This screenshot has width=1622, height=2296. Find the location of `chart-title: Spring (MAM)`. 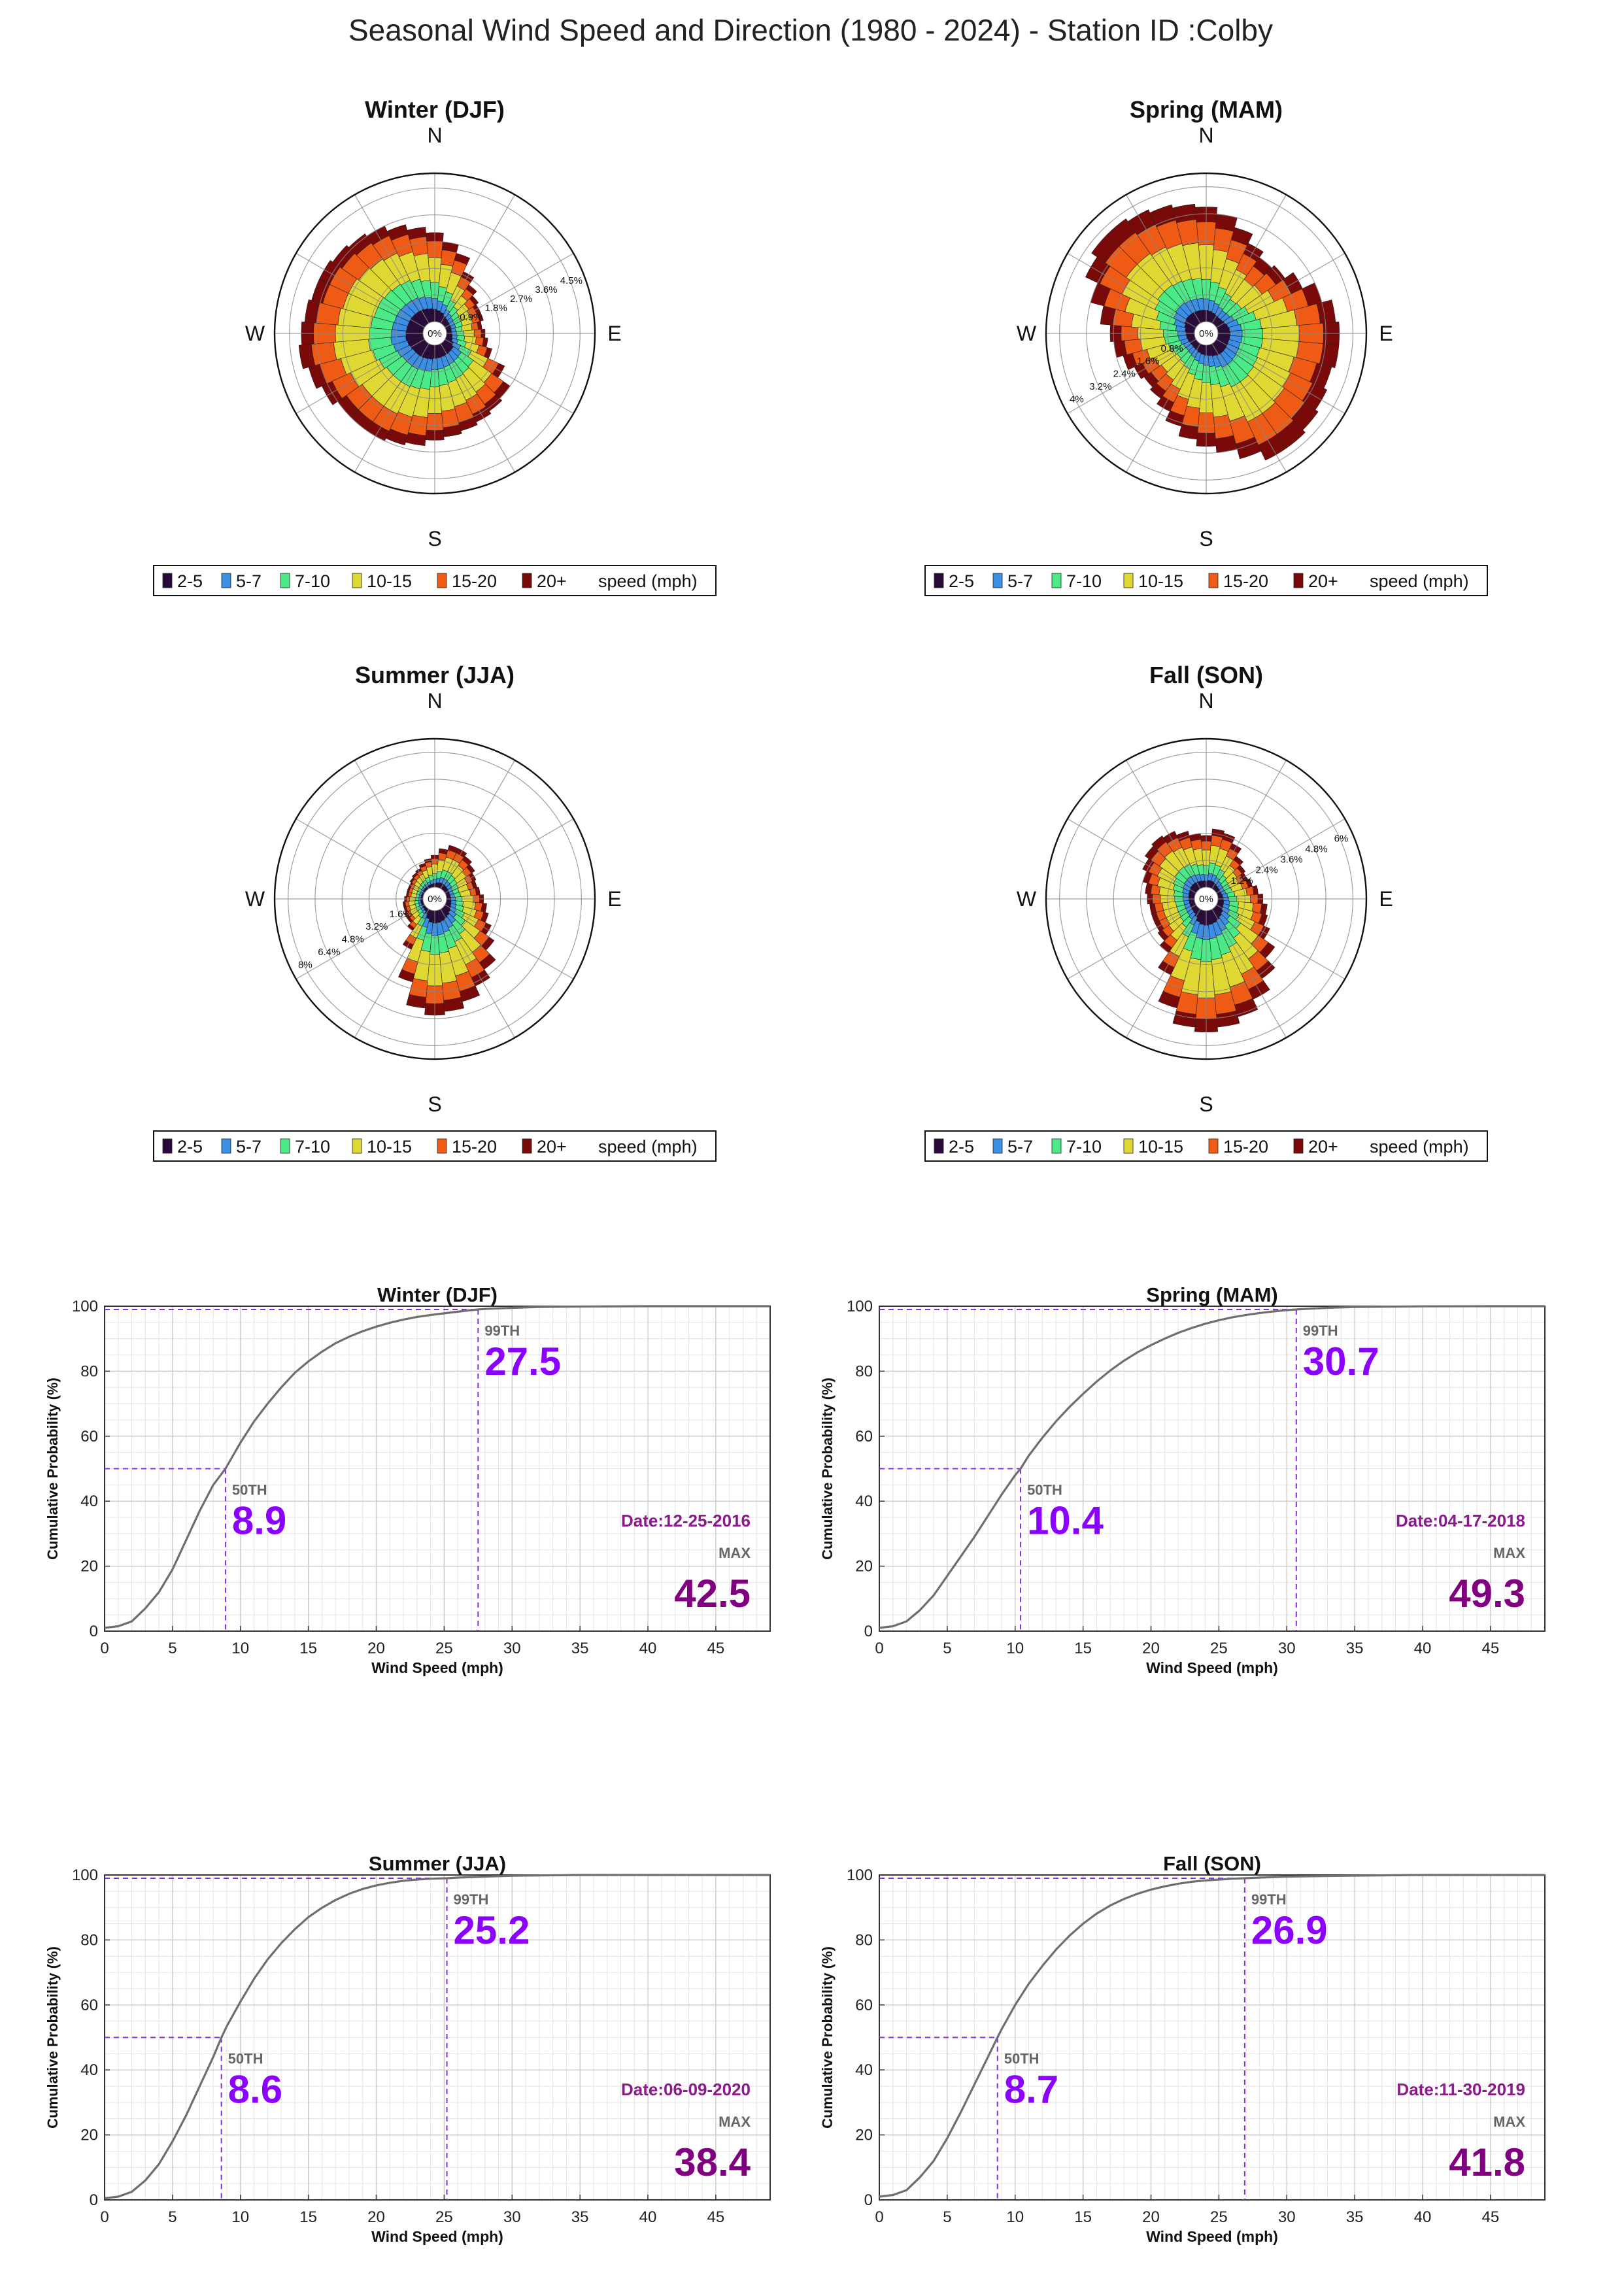

chart-title: Spring (MAM) is located at coordinates (1211, 1294).